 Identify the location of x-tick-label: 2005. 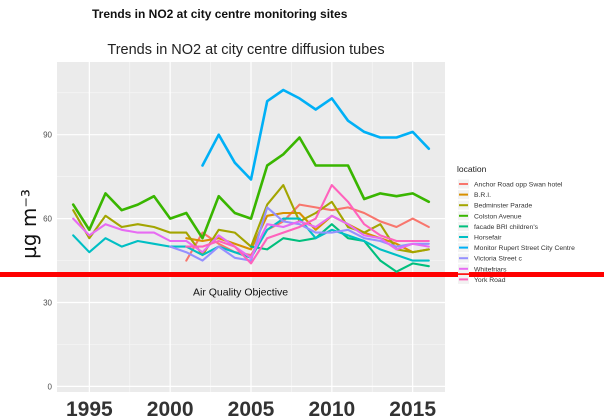
(251, 408).